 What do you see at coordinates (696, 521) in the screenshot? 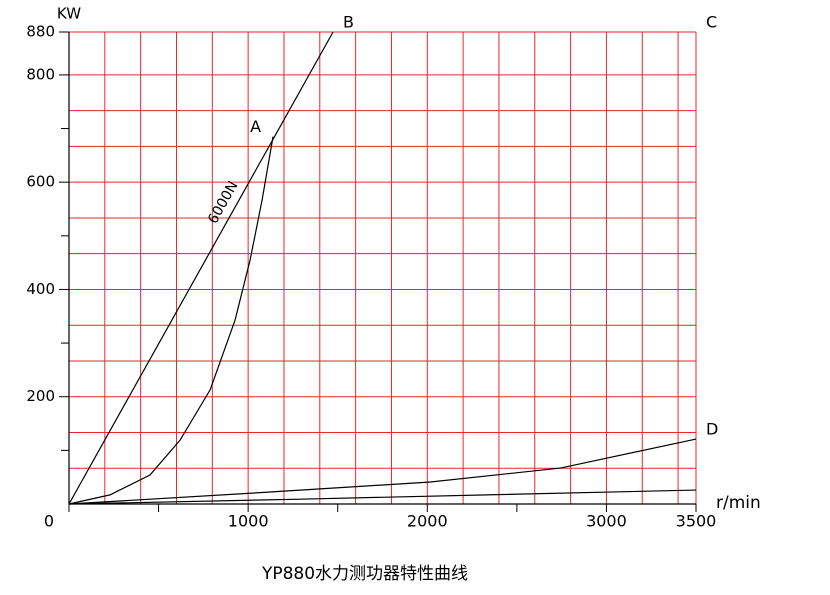
I see `x-tick-label: 3500` at bounding box center [696, 521].